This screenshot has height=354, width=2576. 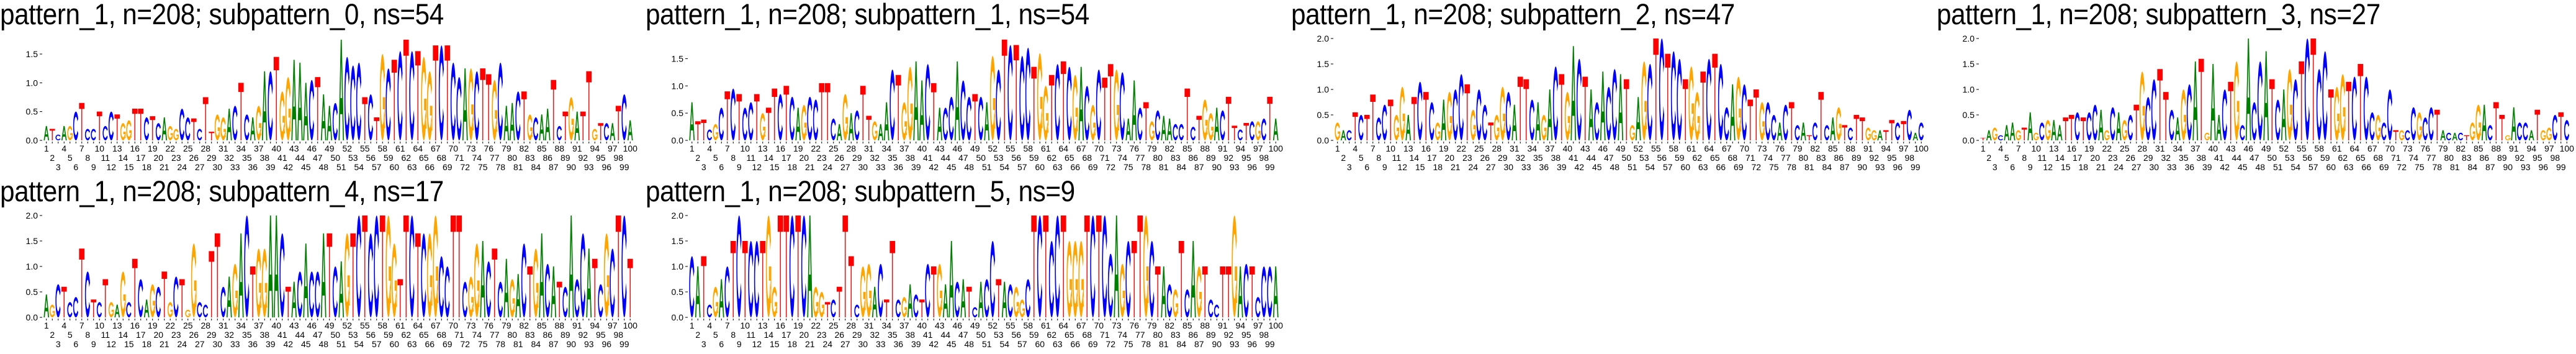 What do you see at coordinates (2567, 148) in the screenshot?
I see `x-tick-label: 100` at bounding box center [2567, 148].